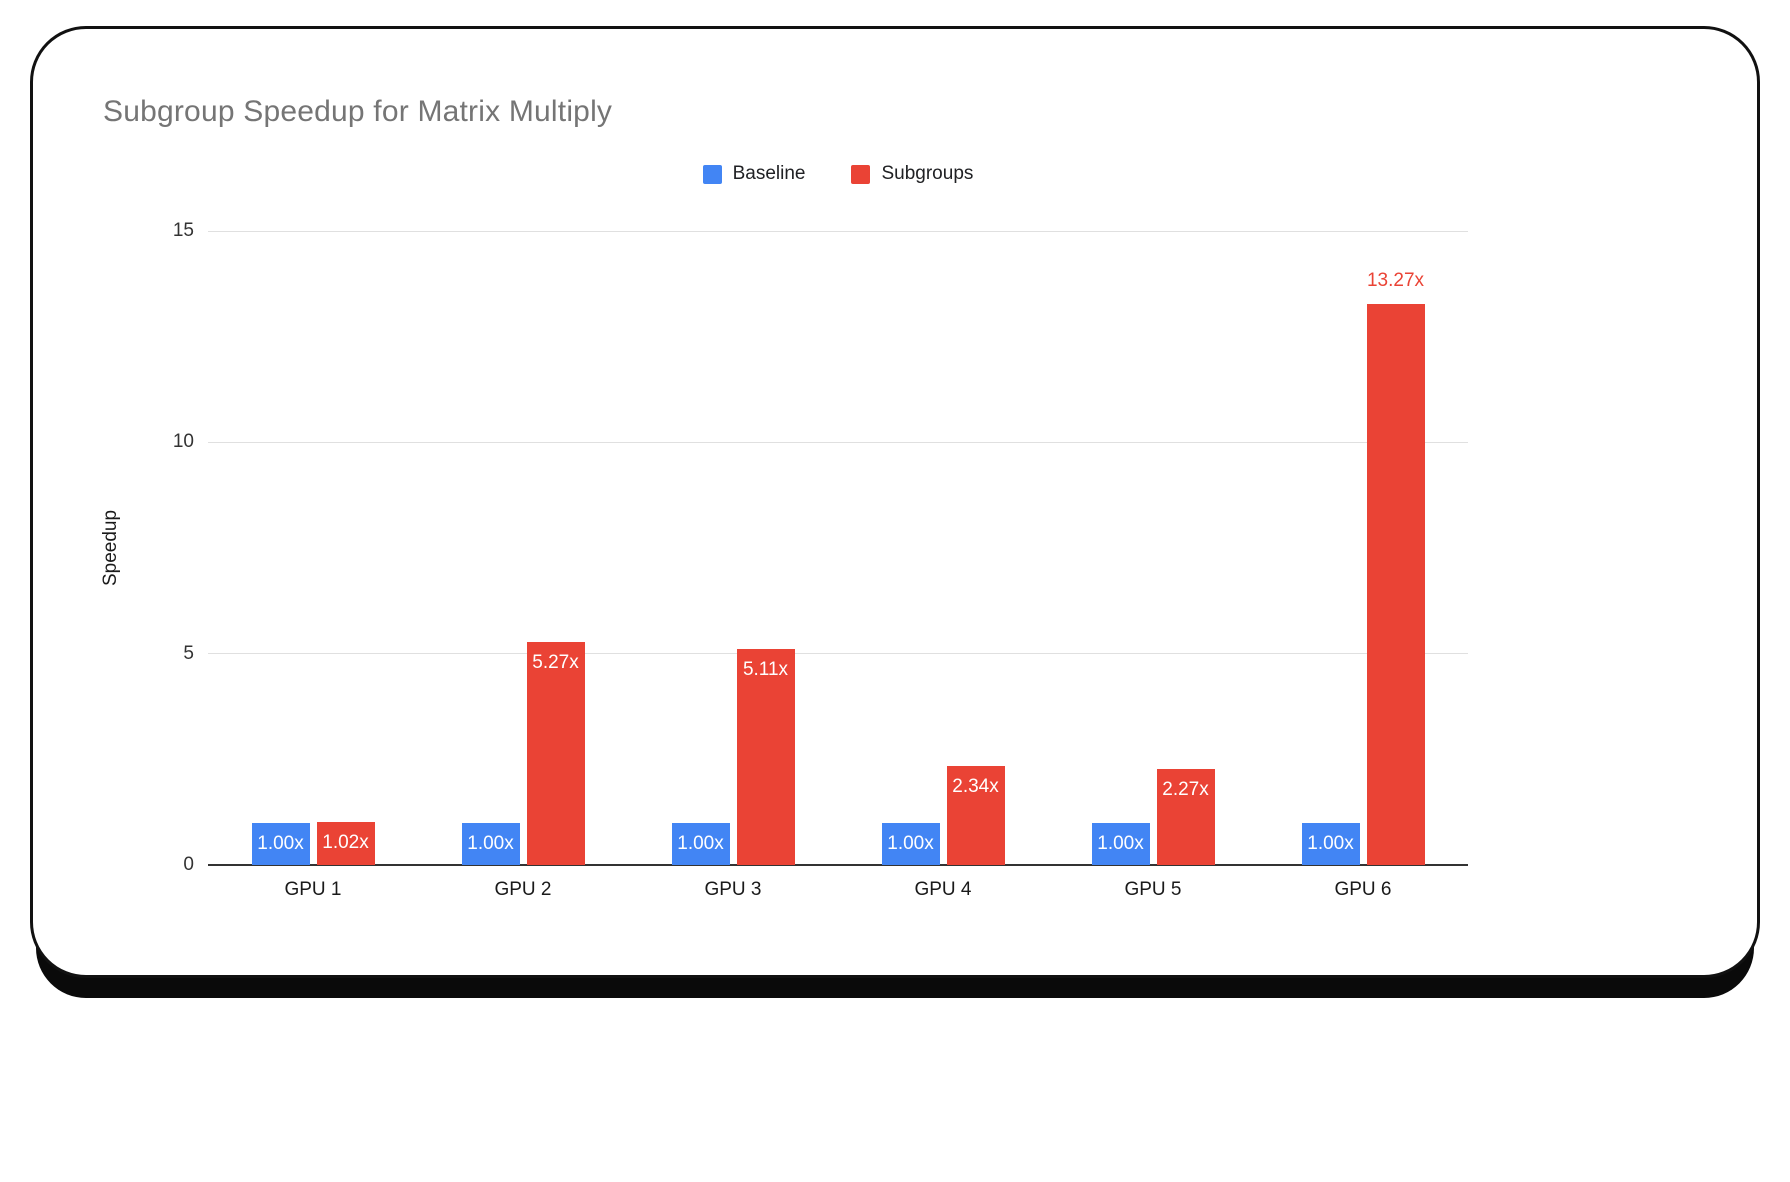 This screenshot has width=1790, height=1182. I want to click on bar-label-subgroups-gpu-1: 1.02x, so click(345, 842).